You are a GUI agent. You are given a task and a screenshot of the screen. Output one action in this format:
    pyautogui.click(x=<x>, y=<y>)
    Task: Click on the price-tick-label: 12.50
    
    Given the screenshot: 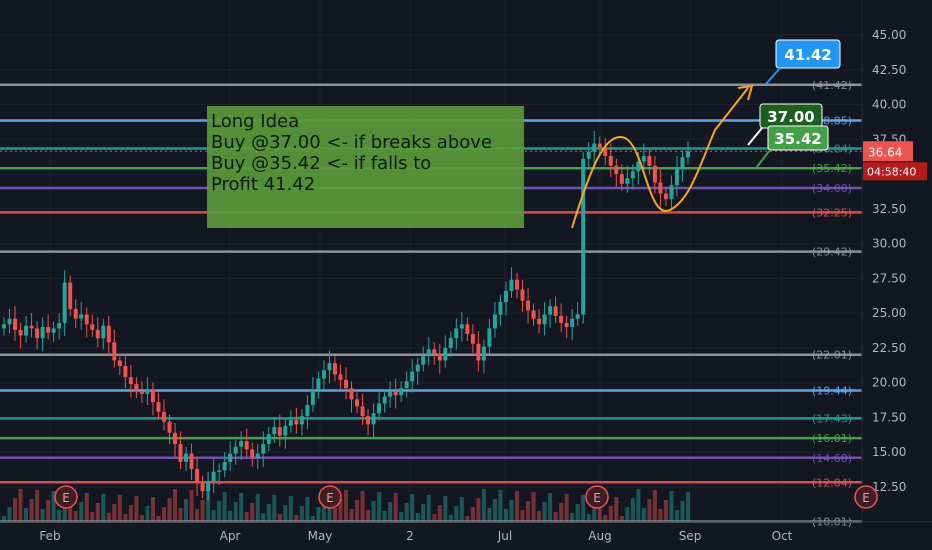 What is the action you would take?
    pyautogui.click(x=889, y=487)
    